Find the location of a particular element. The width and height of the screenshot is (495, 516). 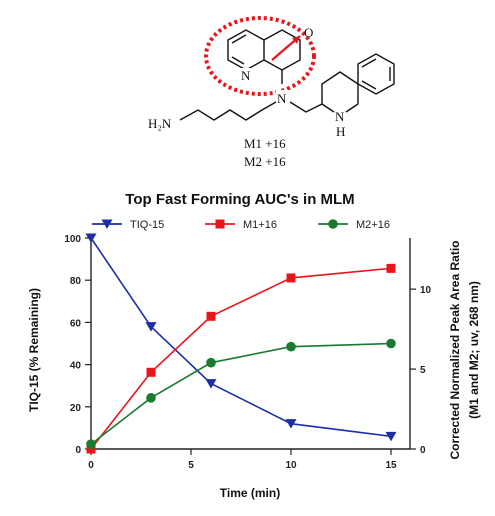

y-tick-label-left: 80 is located at coordinates (76, 281).